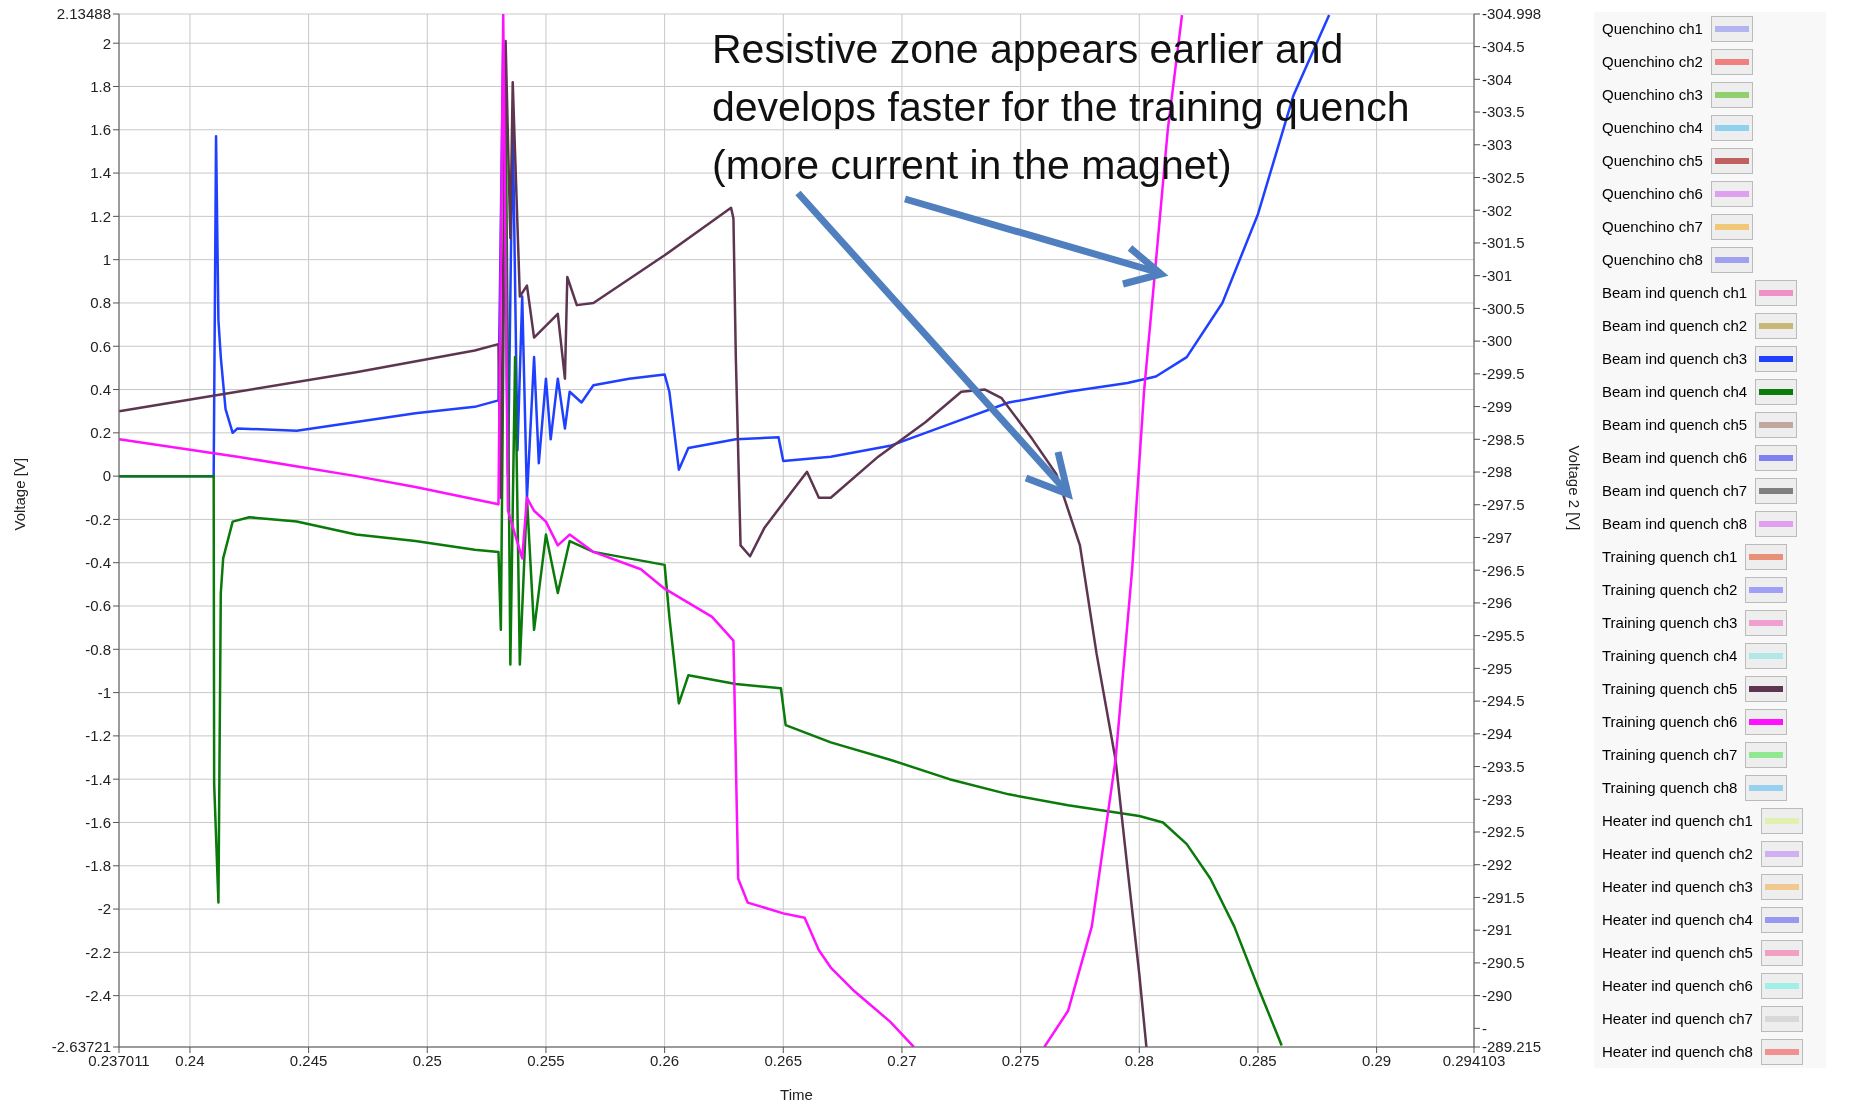 This screenshot has width=1860, height=1105. What do you see at coordinates (1670, 688) in the screenshot?
I see `legend-label: Training quench ch5` at bounding box center [1670, 688].